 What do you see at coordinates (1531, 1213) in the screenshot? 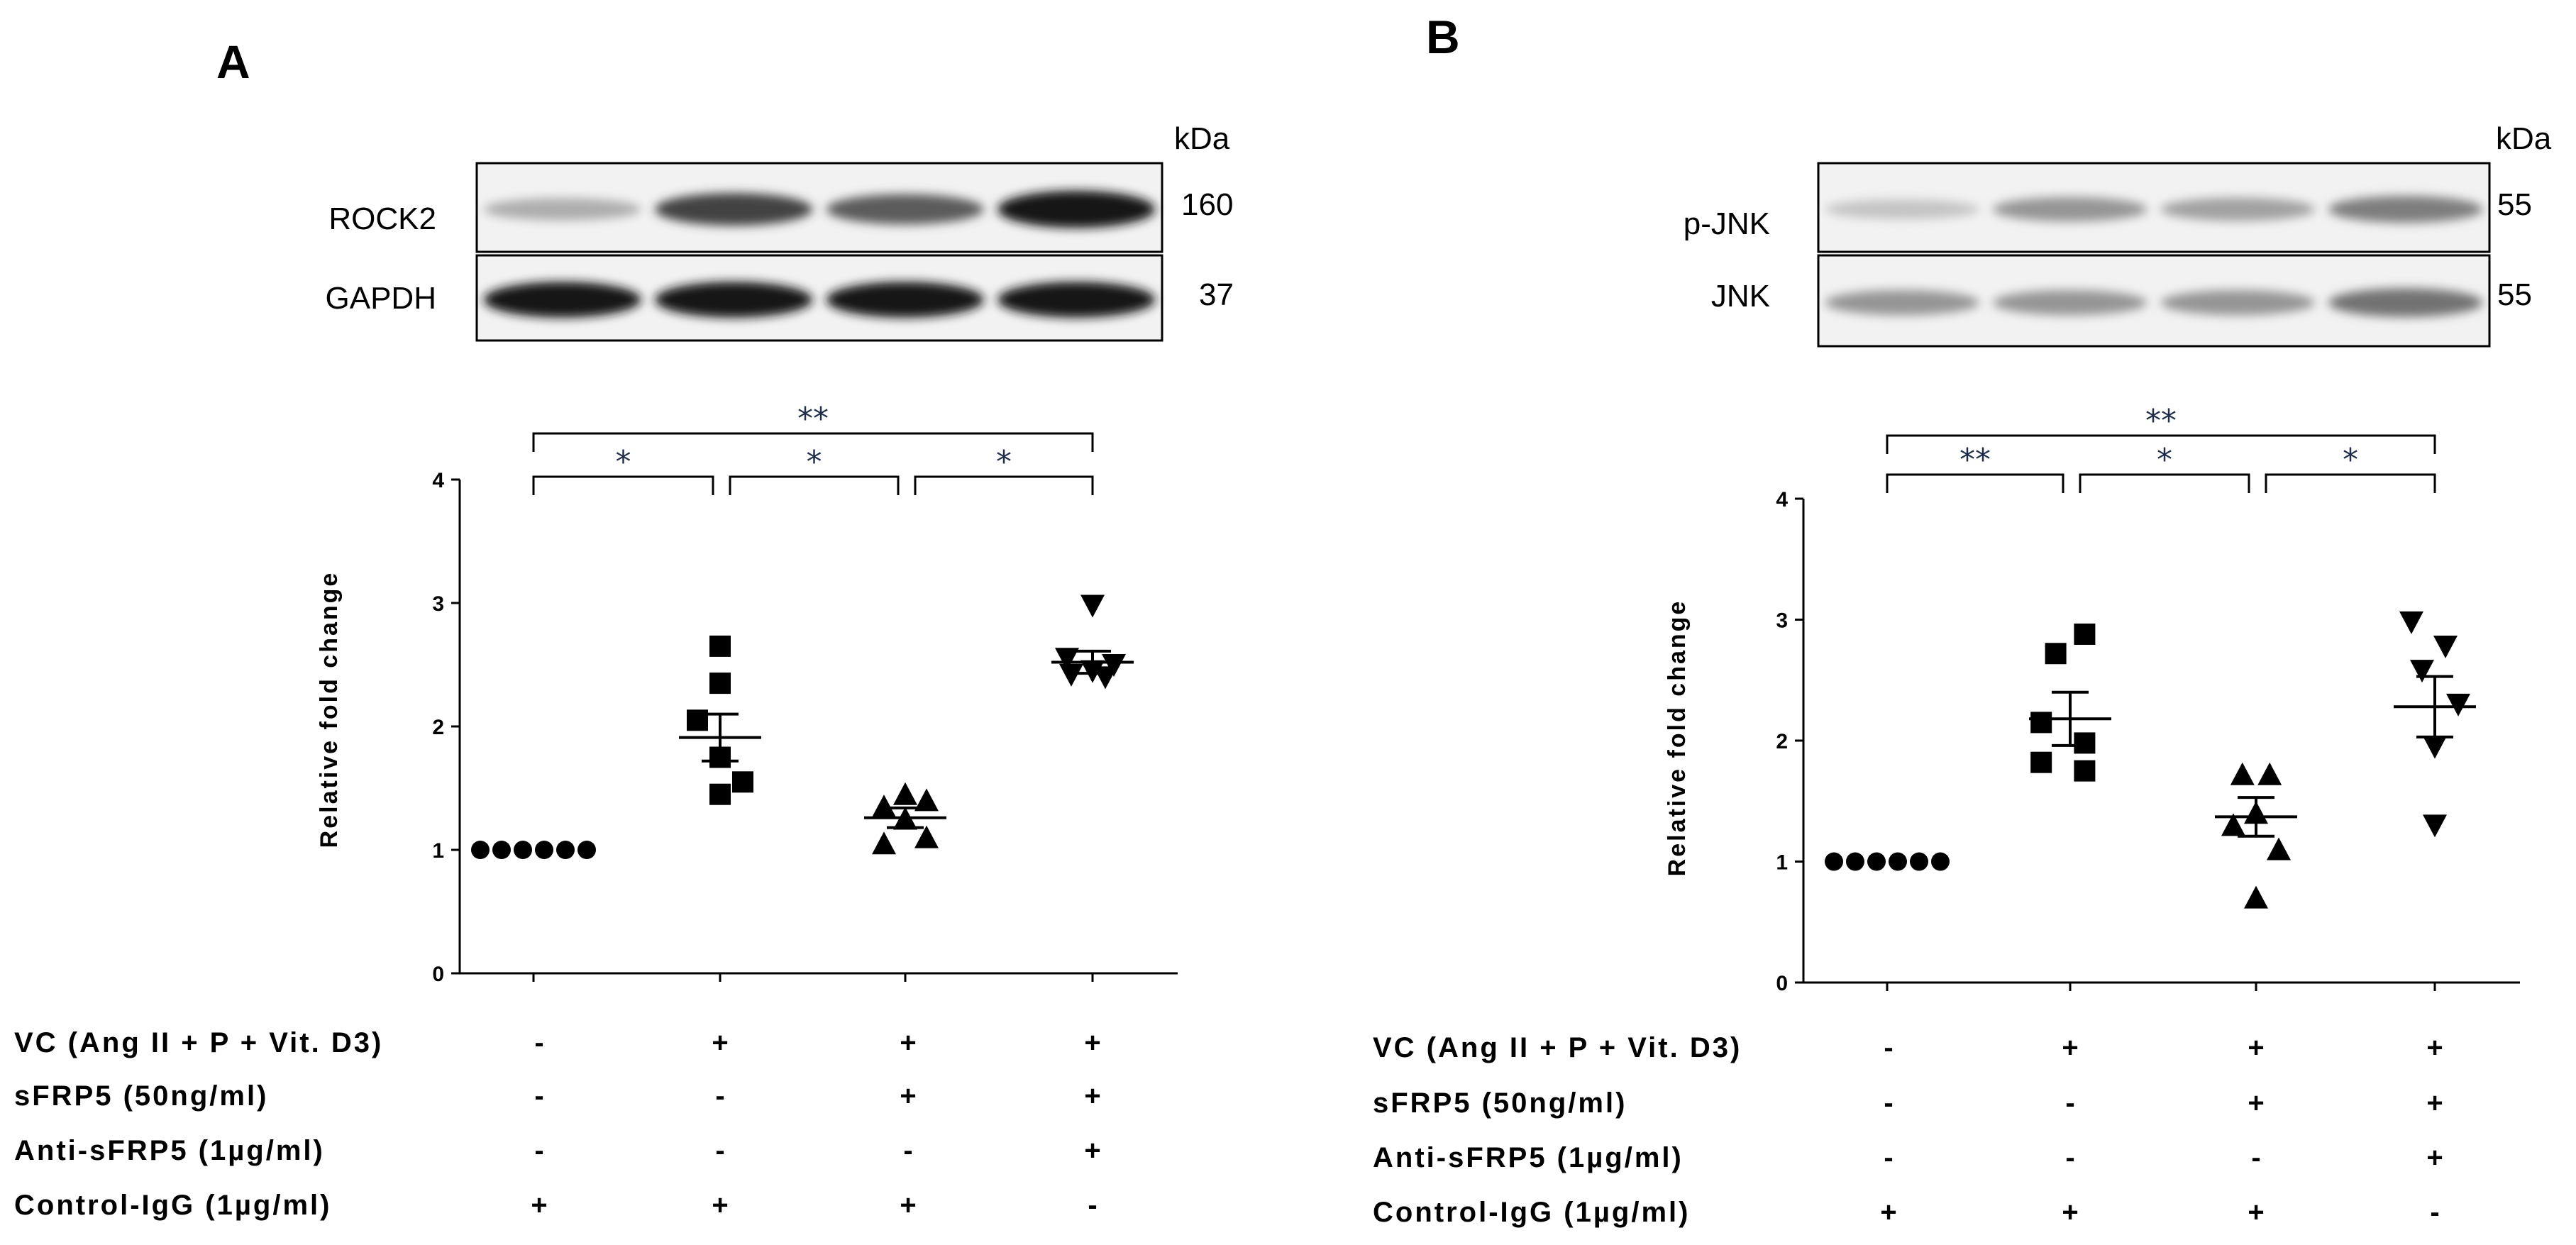
I see `panel-b-condition-label-control-igg: Control-IgG (1µg/ml)` at bounding box center [1531, 1213].